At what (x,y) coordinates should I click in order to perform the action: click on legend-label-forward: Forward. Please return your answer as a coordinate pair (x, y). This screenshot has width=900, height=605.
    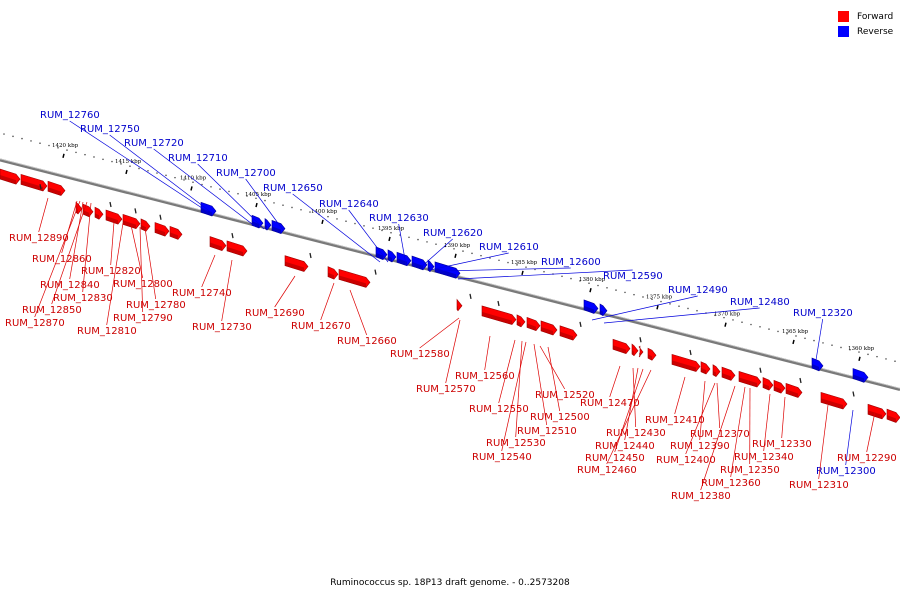
    Looking at the image, I should click on (875, 17).